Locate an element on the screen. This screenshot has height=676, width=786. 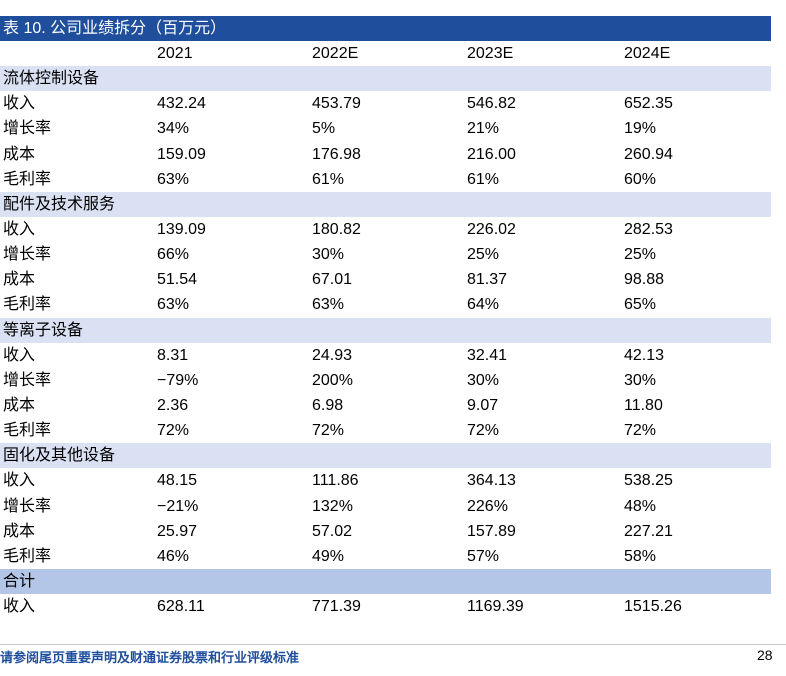
section-row: 流体控制设备 is located at coordinates (385, 79).